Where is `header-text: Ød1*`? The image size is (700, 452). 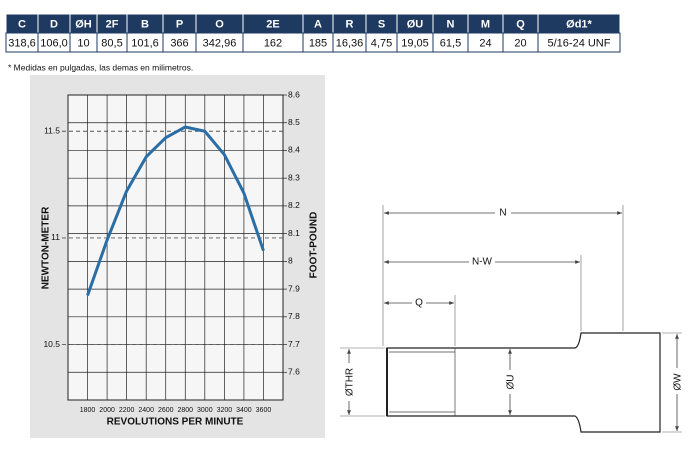
header-text: Ød1* is located at coordinates (579, 24).